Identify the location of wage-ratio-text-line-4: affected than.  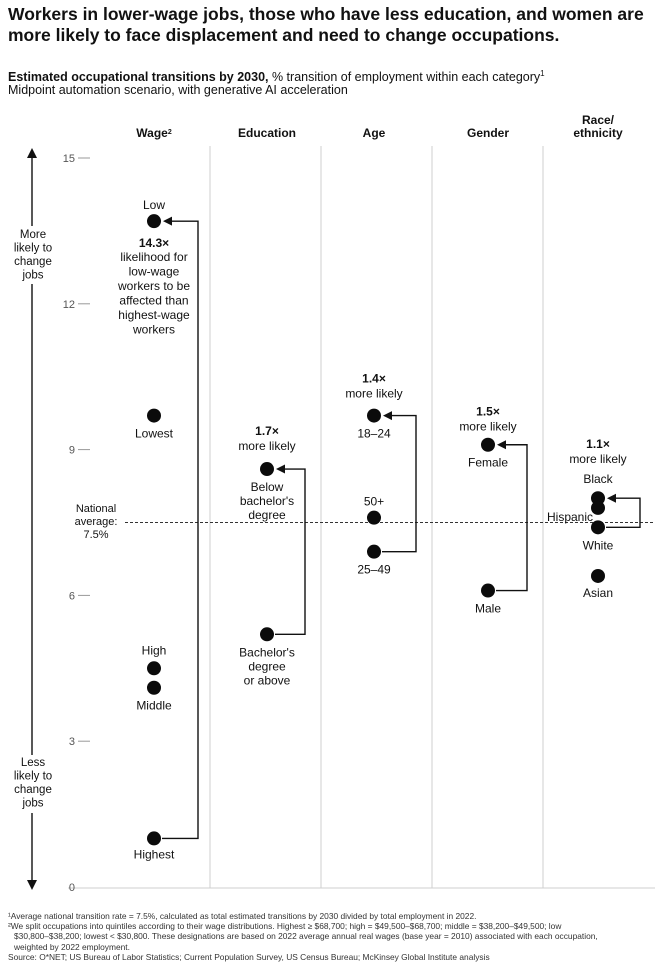
(153, 301).